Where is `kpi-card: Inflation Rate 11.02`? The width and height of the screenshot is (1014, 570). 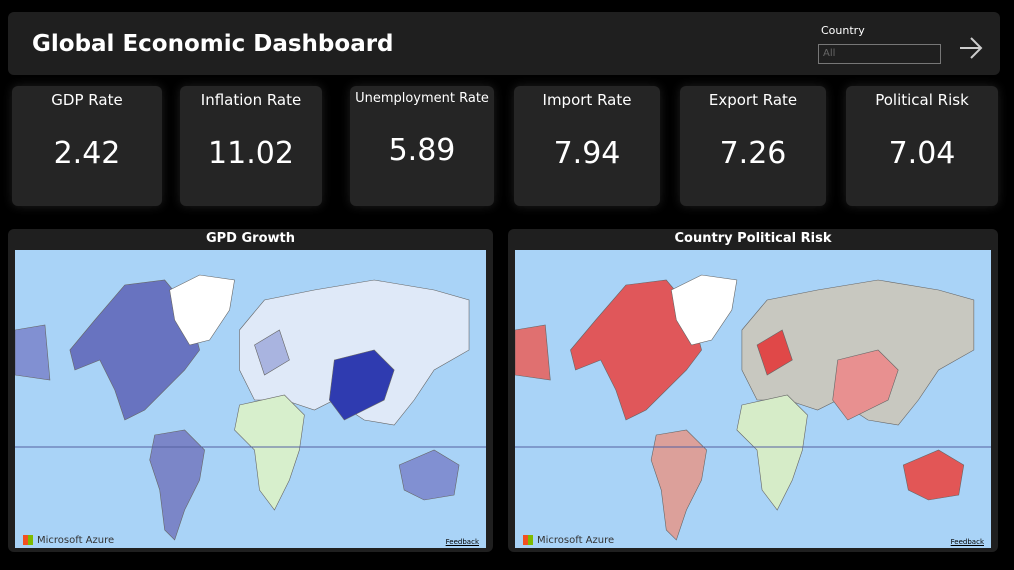 kpi-card: Inflation Rate 11.02 is located at coordinates (251, 146).